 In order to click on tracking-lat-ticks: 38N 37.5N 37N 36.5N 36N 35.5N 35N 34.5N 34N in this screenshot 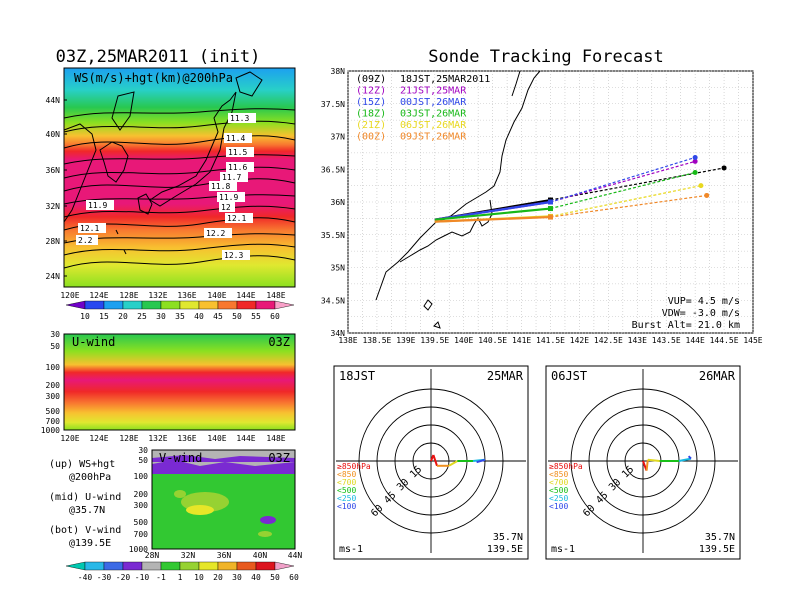, I will do `click(333, 202)`.